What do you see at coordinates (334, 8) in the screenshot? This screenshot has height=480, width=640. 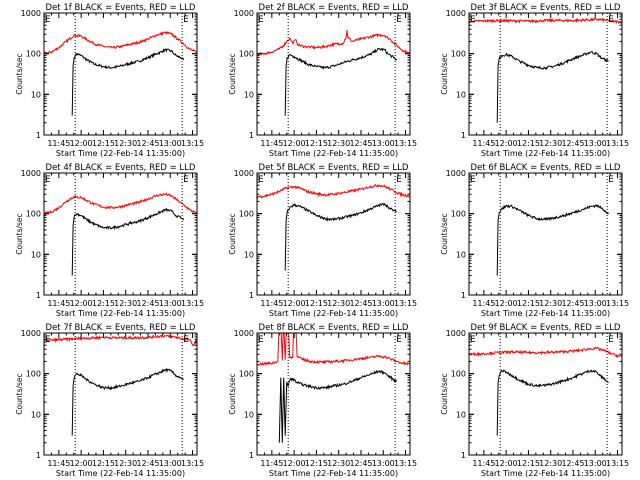 I see `panel-title: Det 2f BLACK = Events, RED = LLD` at bounding box center [334, 8].